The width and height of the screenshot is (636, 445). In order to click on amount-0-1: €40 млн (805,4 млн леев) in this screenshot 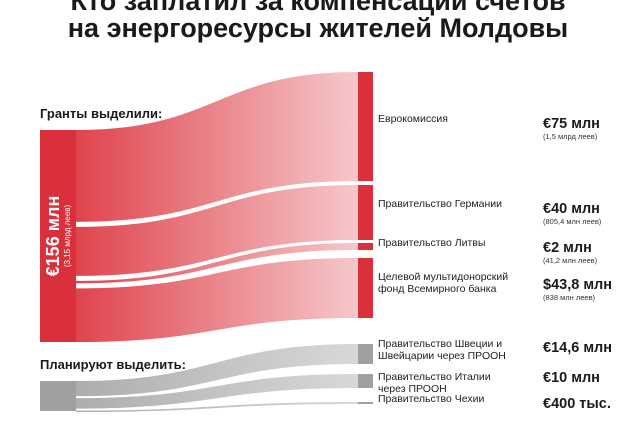, I will do `click(572, 213)`.